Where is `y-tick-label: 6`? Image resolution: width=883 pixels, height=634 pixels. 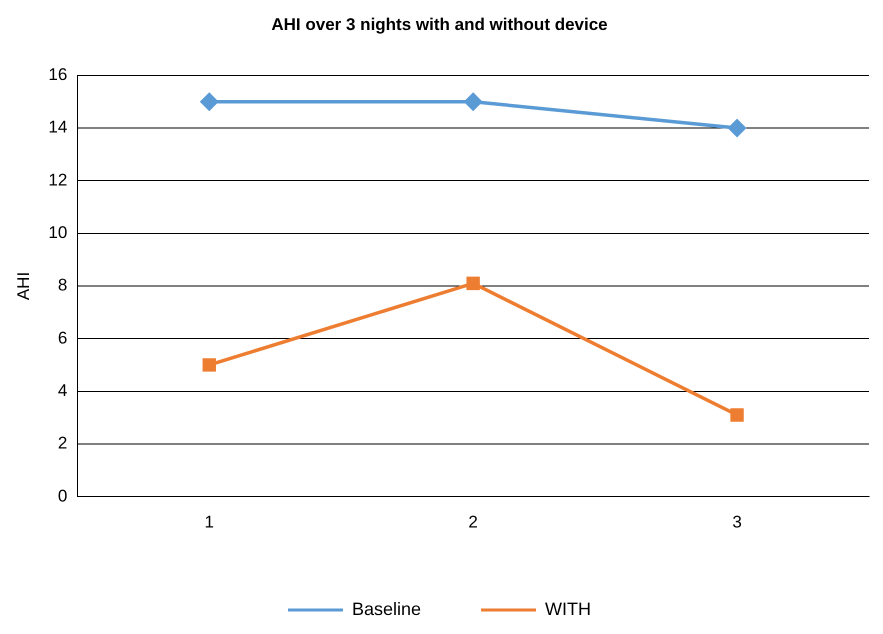 y-tick-label: 6 is located at coordinates (63, 338).